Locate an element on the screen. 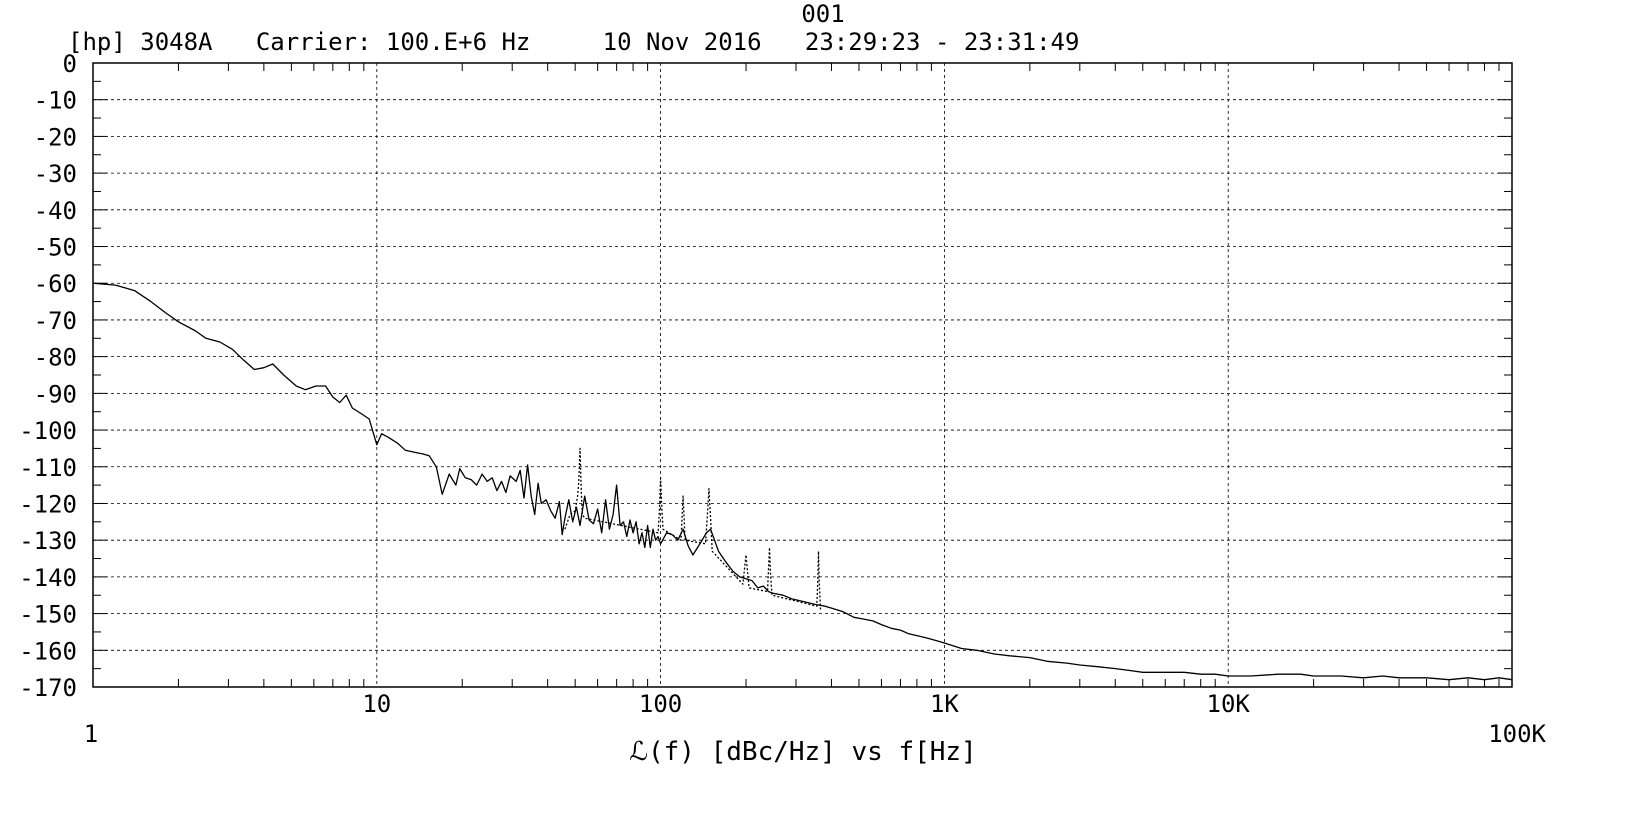 This screenshot has height=819, width=1647. y-tick-label: -80 is located at coordinates (55, 358).